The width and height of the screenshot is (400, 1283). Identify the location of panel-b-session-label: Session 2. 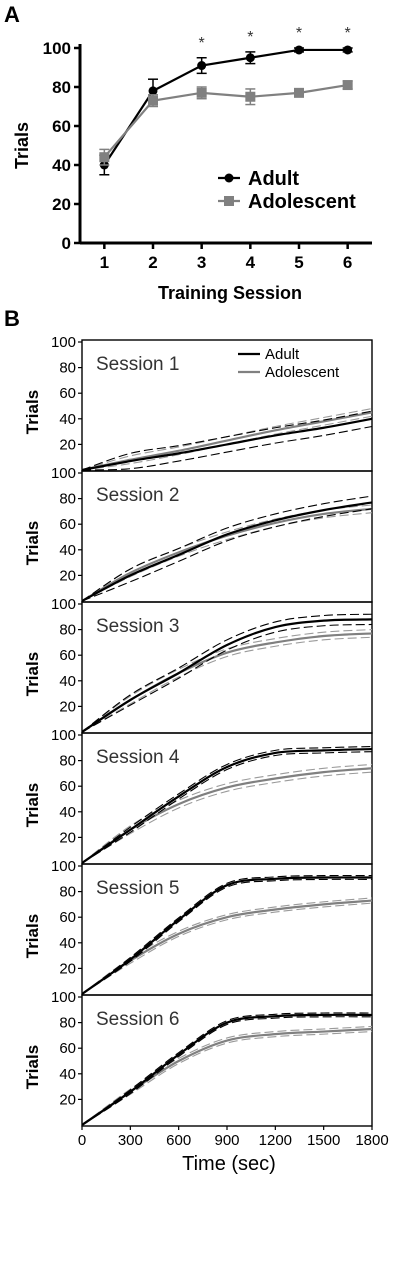
(137, 495).